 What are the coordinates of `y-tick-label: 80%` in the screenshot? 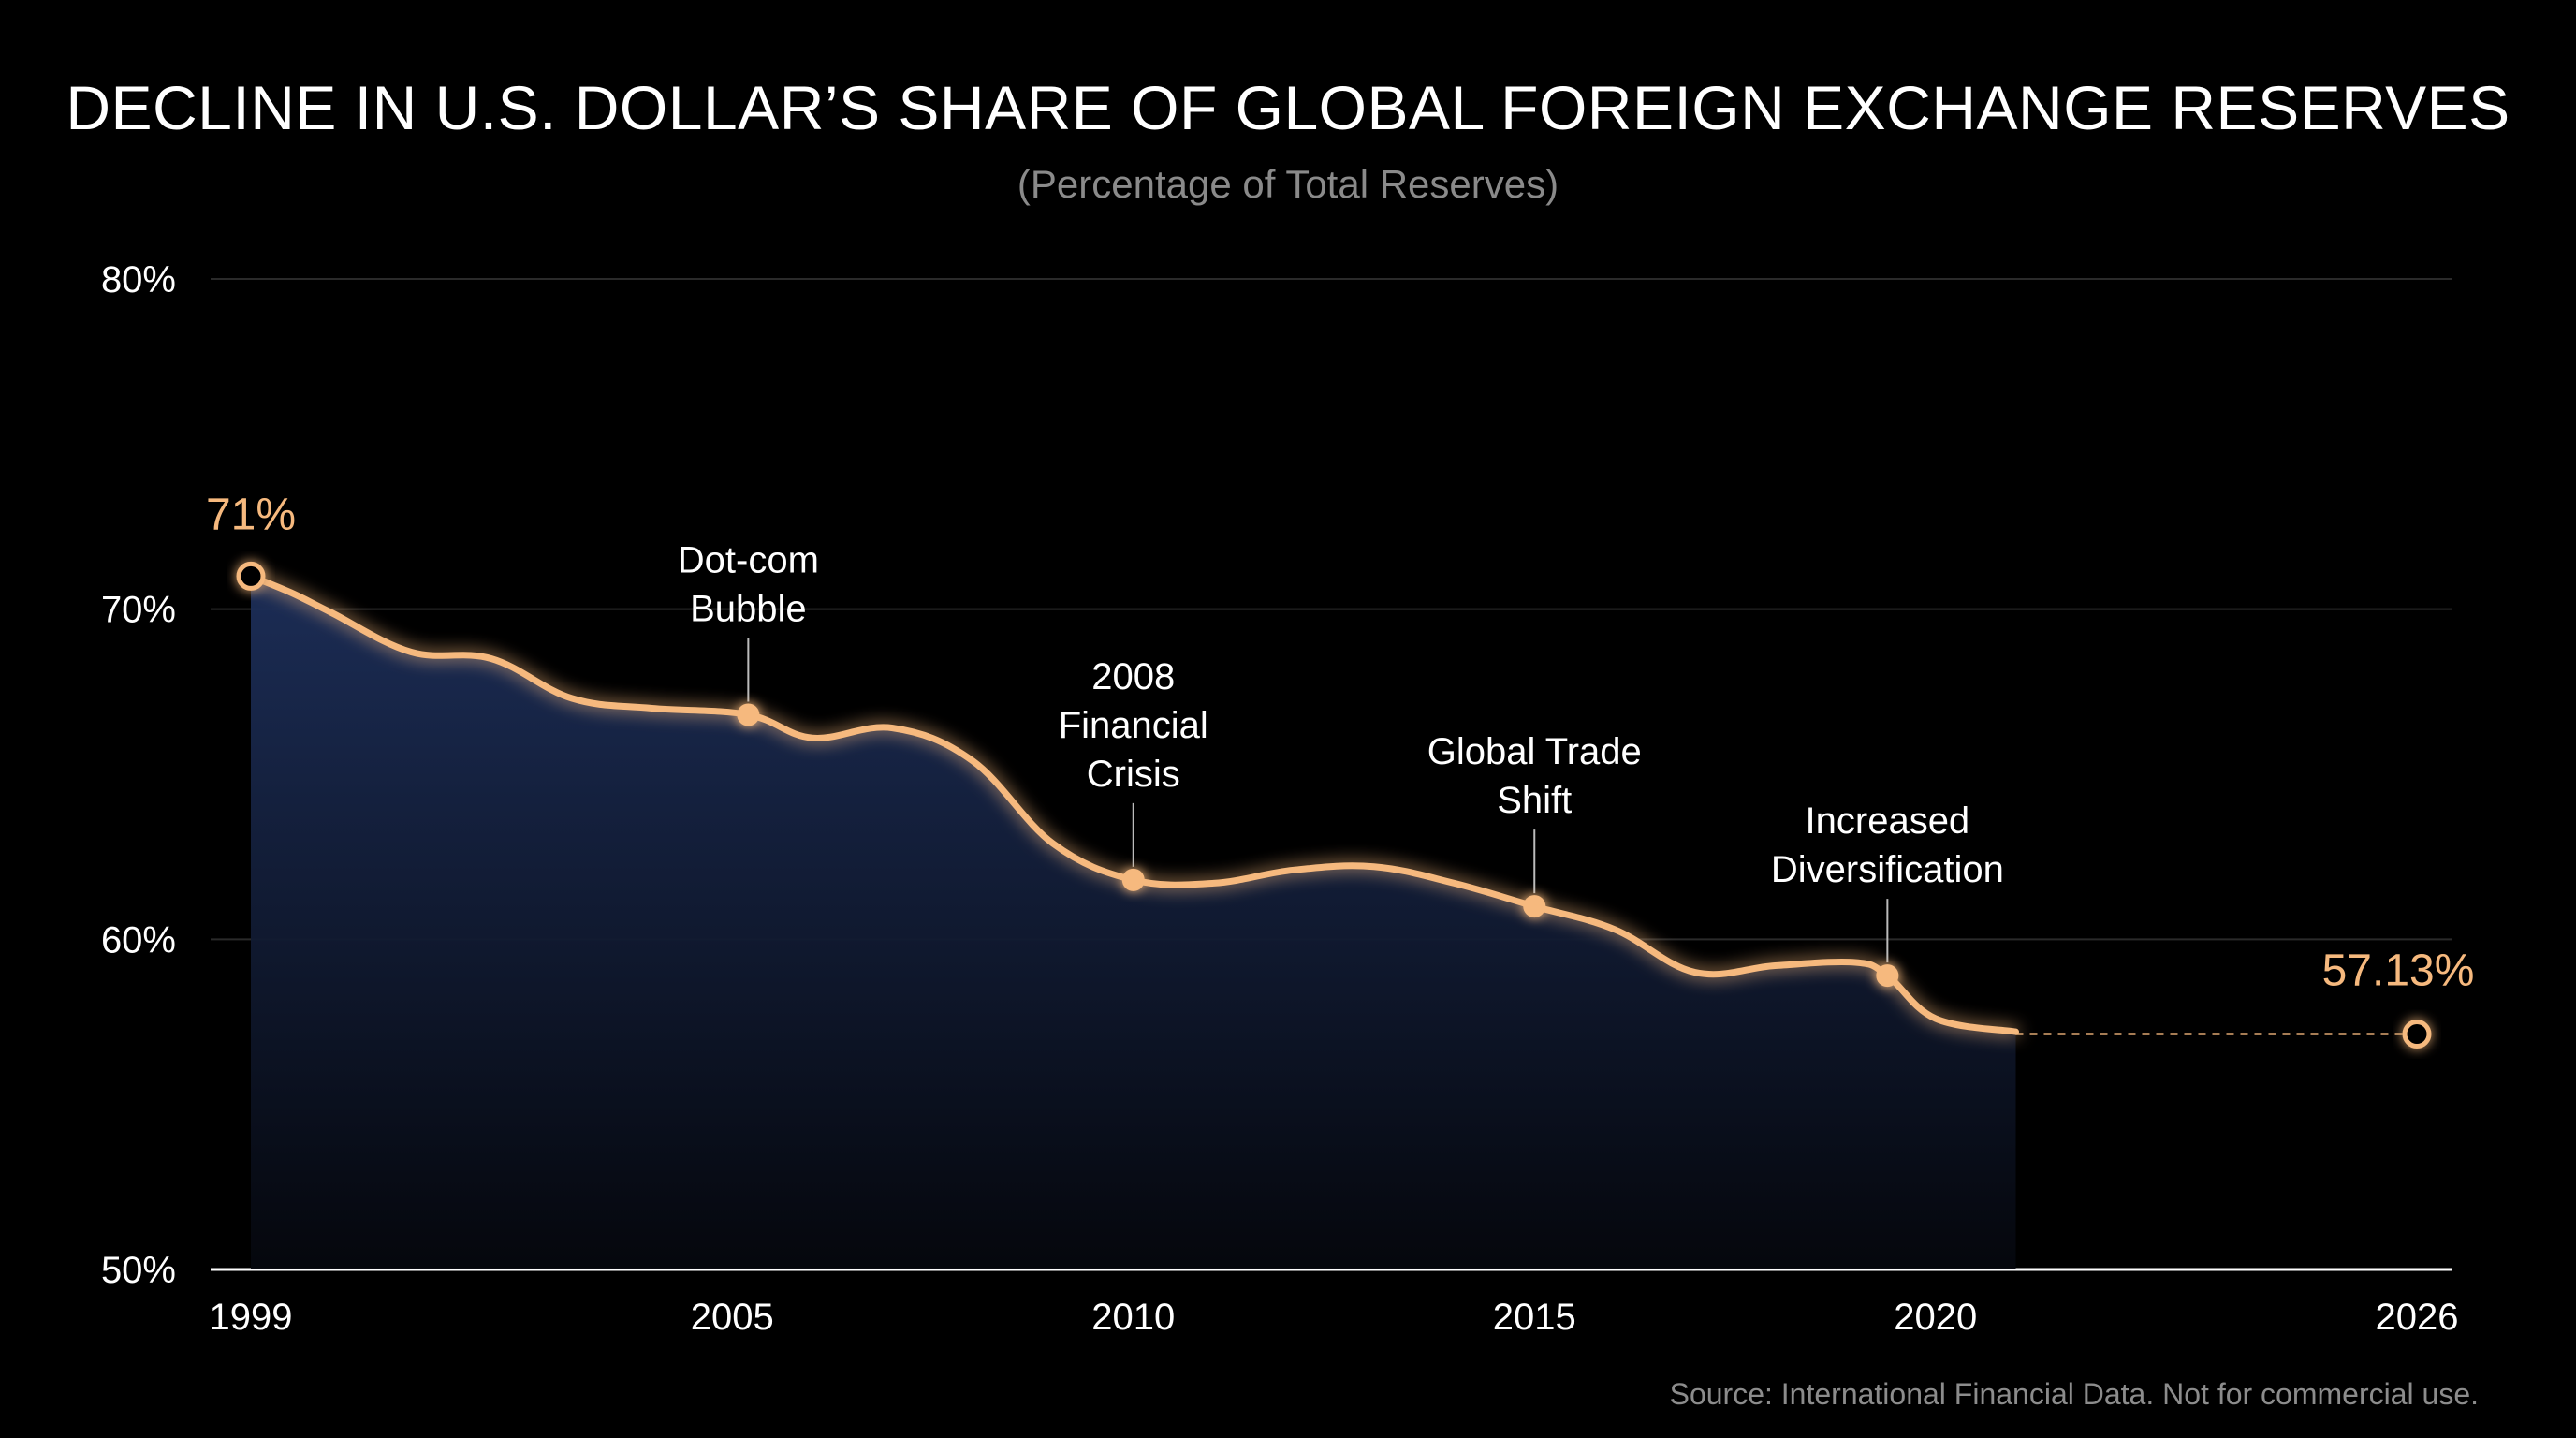 It's located at (138, 280).